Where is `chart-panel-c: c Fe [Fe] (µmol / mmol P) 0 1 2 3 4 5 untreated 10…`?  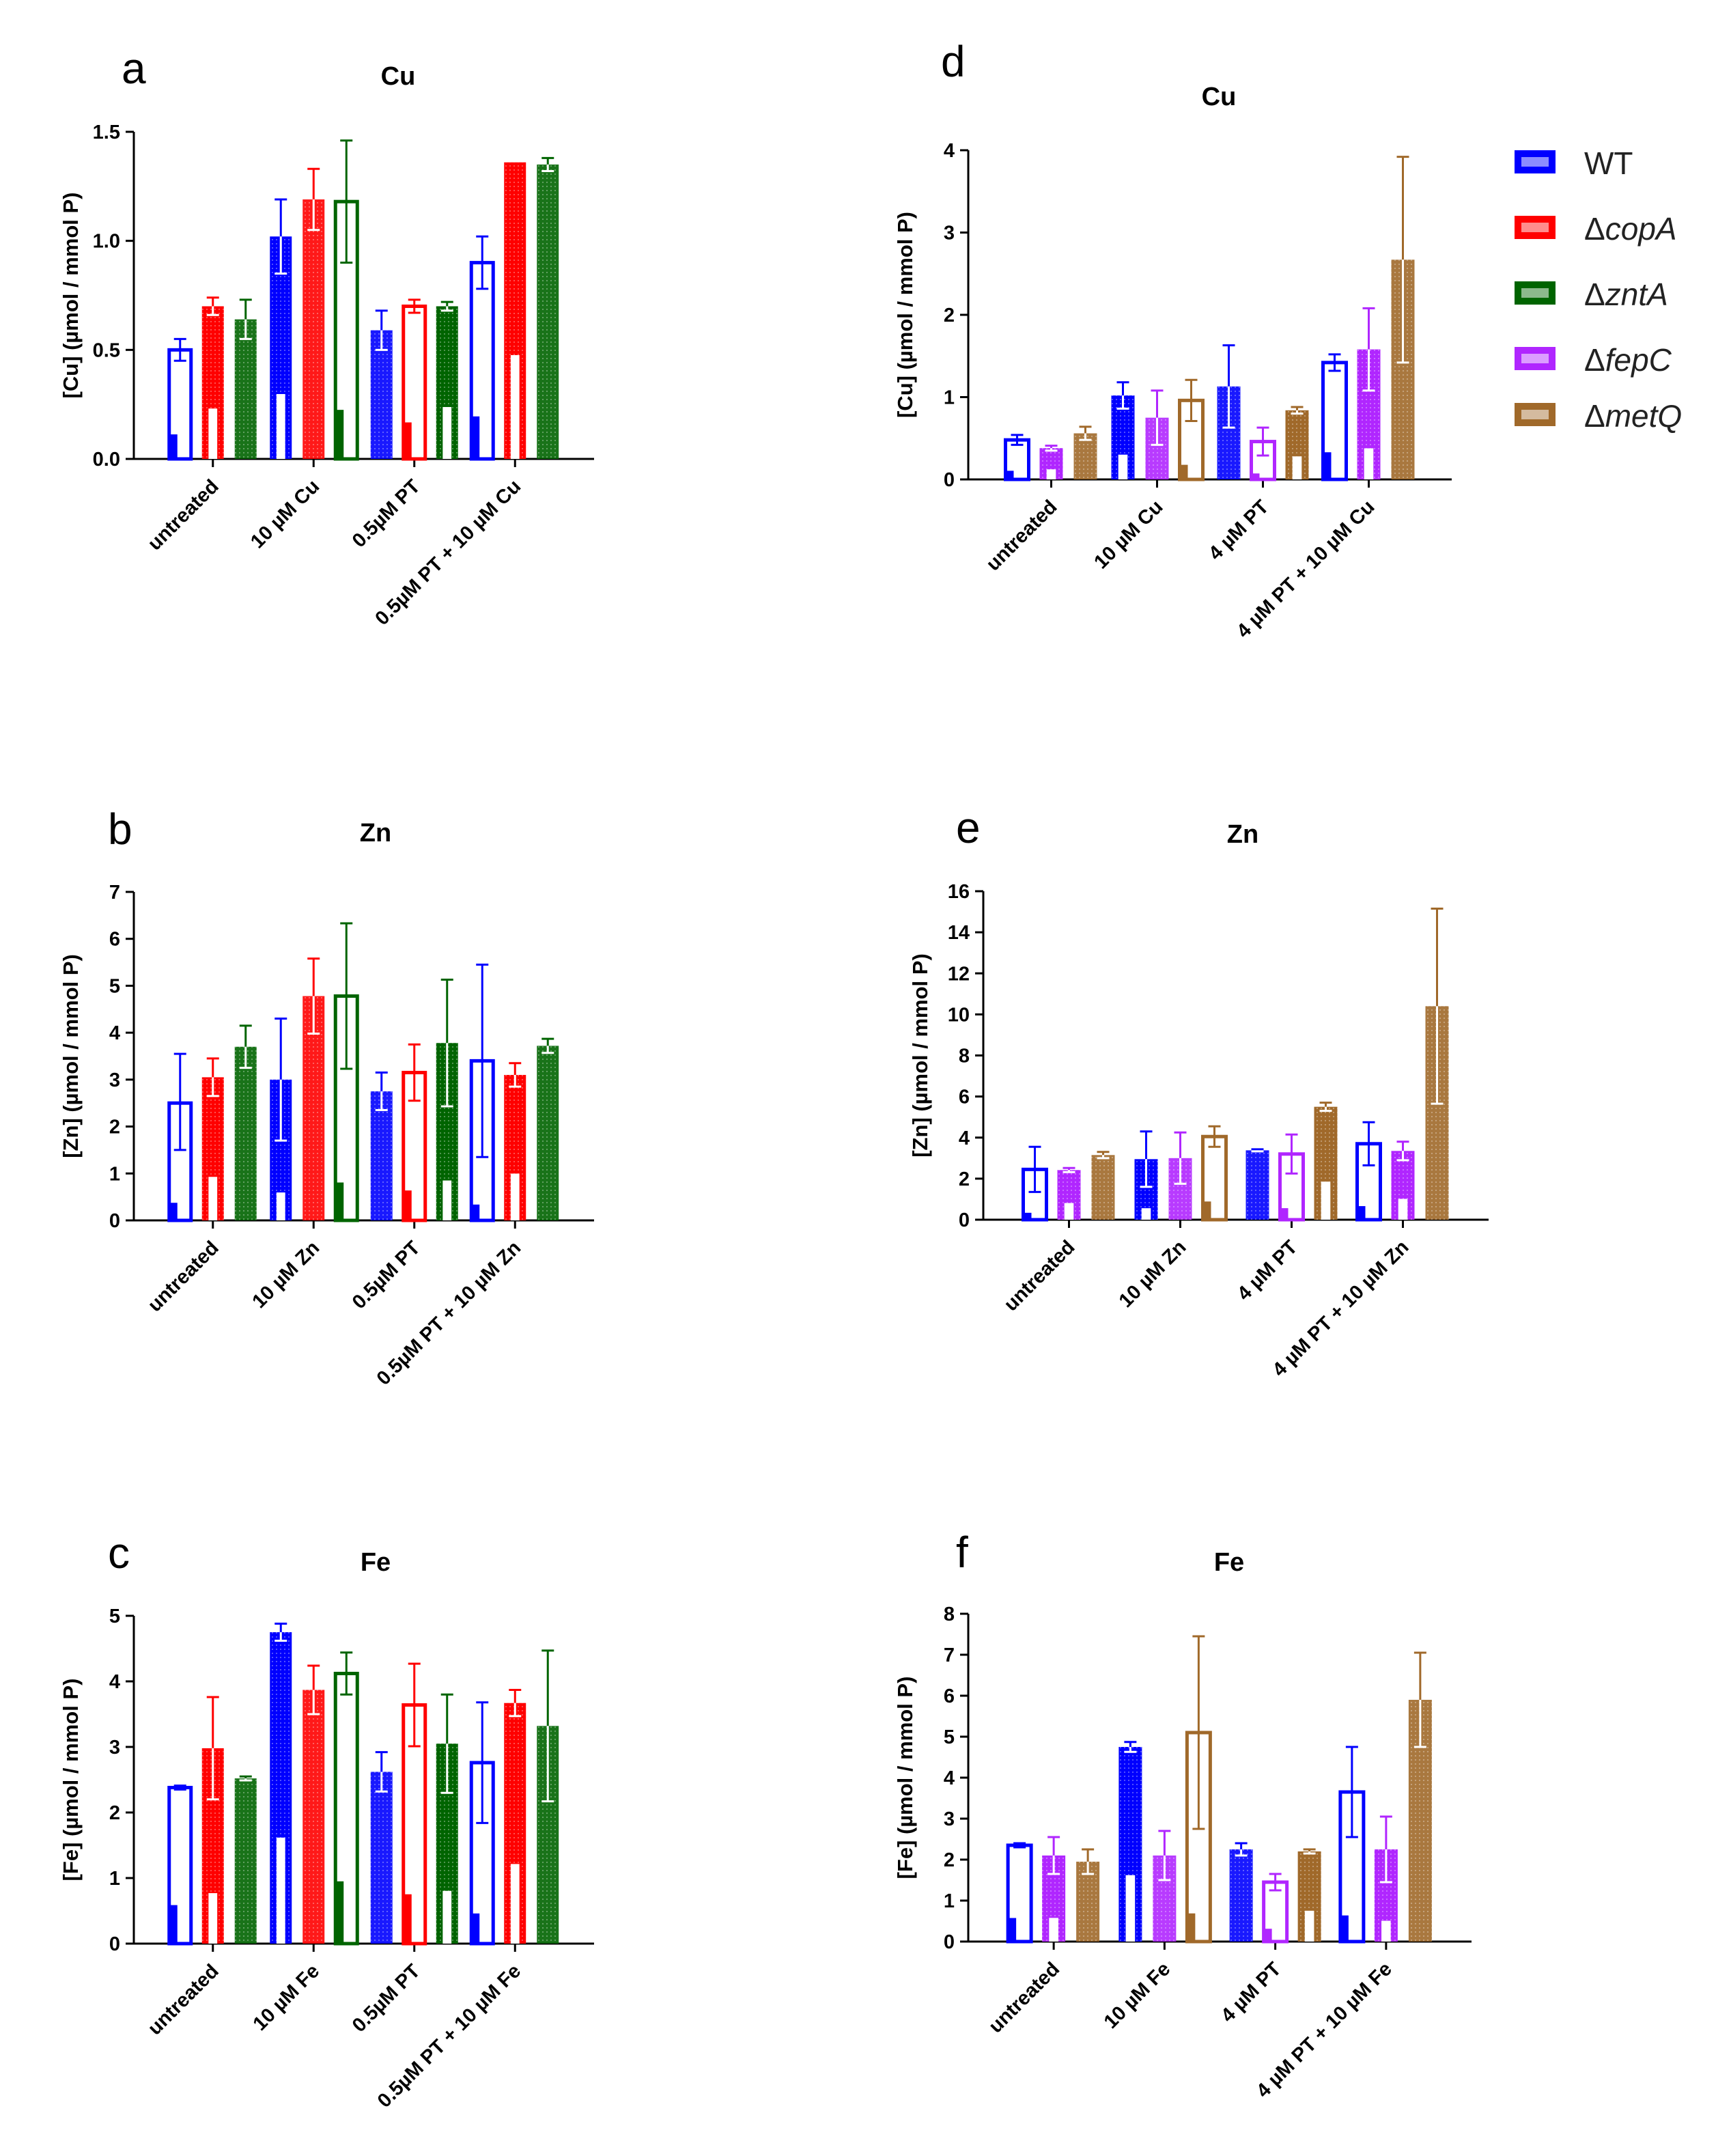 chart-panel-c: c Fe [Fe] (µmol / mmol P) 0 1 2 3 4 5 untreated 10… is located at coordinates (326, 1820).